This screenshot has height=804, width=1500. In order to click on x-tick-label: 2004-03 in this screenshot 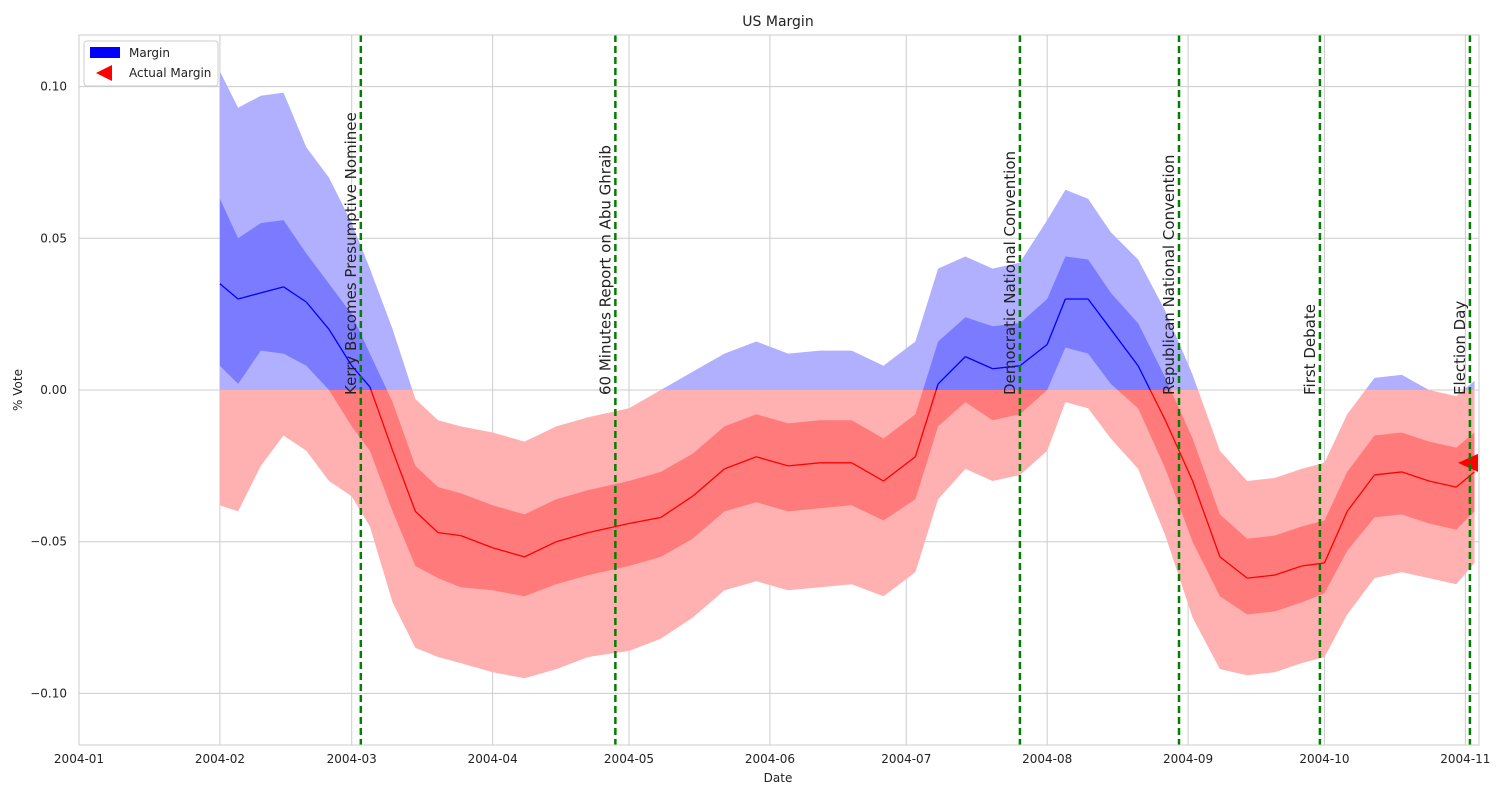, I will do `click(352, 759)`.